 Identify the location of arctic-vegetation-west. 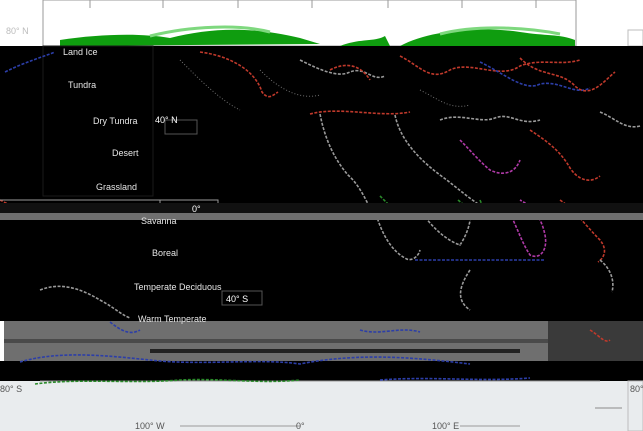
(190, 37).